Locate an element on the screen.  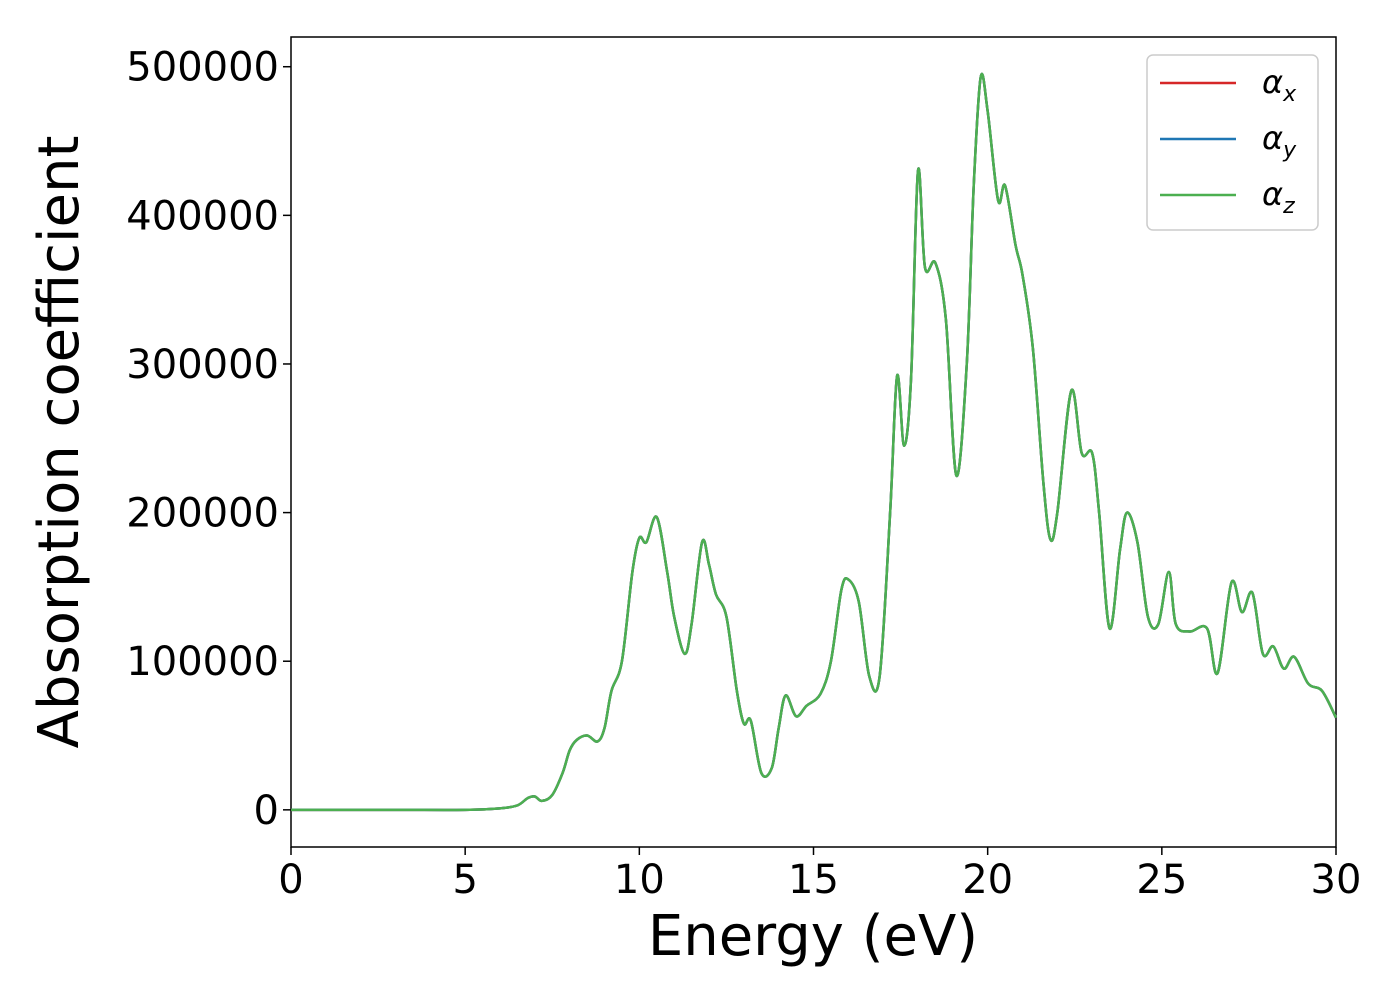
y-tick-label: 500000 is located at coordinates (202, 68).